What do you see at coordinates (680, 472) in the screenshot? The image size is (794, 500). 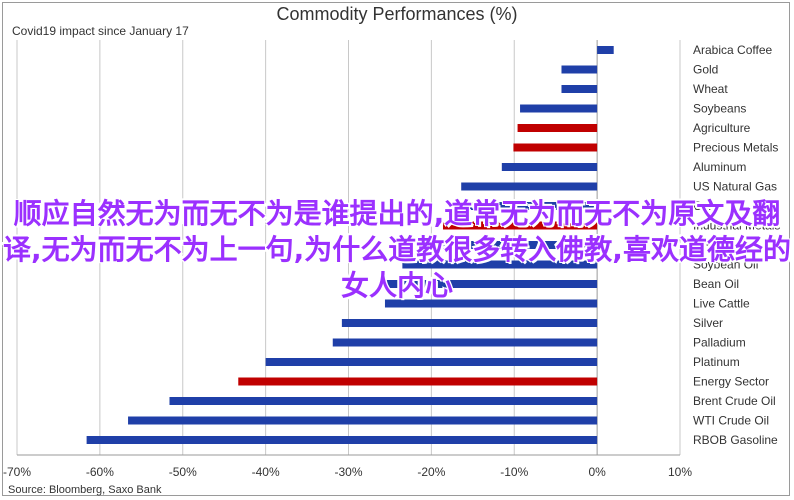 I see `x-tick-label: 10%` at bounding box center [680, 472].